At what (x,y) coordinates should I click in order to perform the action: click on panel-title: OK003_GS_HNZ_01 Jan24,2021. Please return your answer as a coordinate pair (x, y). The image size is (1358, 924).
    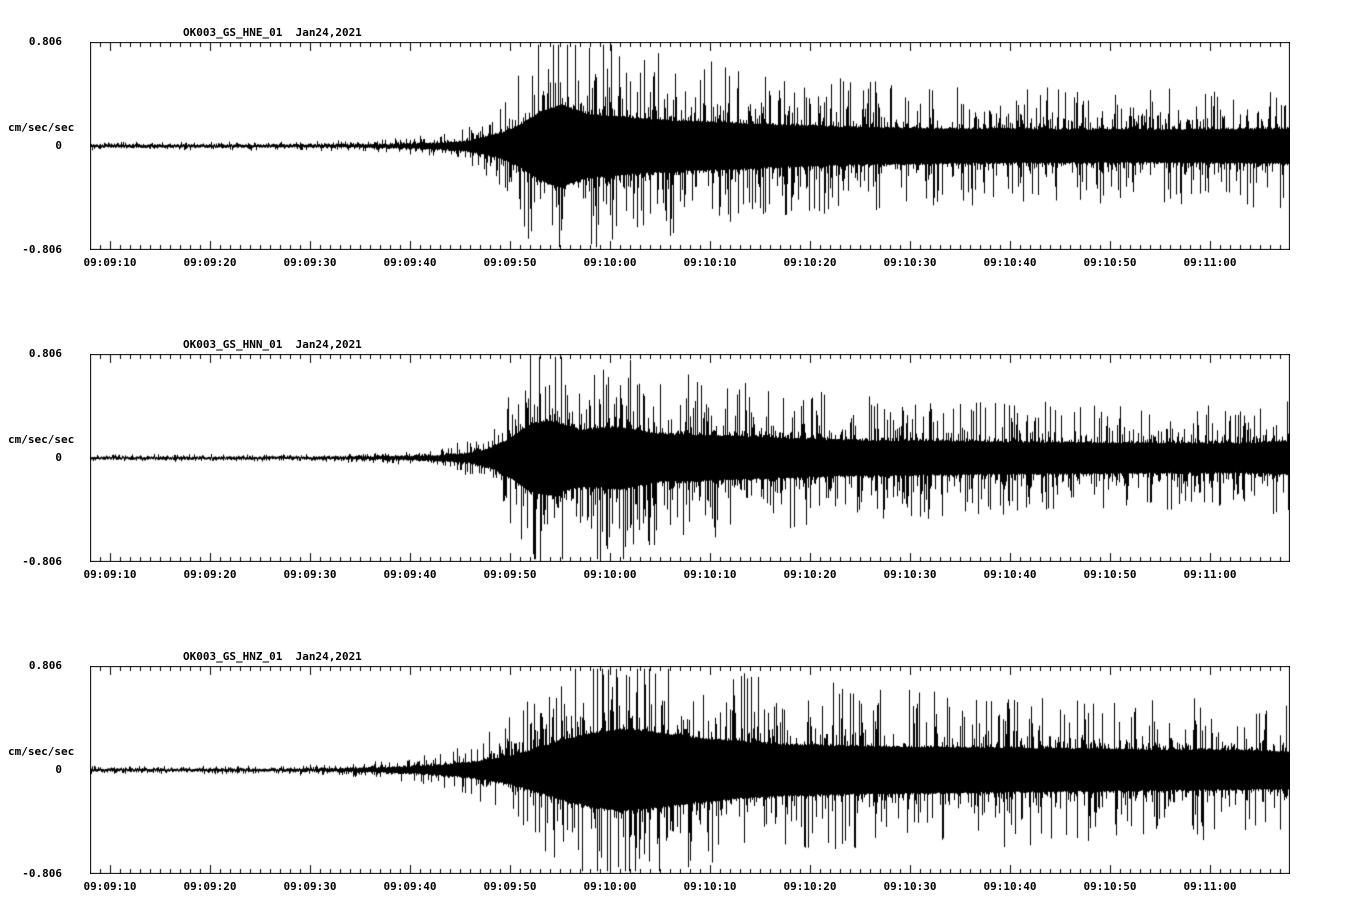
    Looking at the image, I should click on (272, 656).